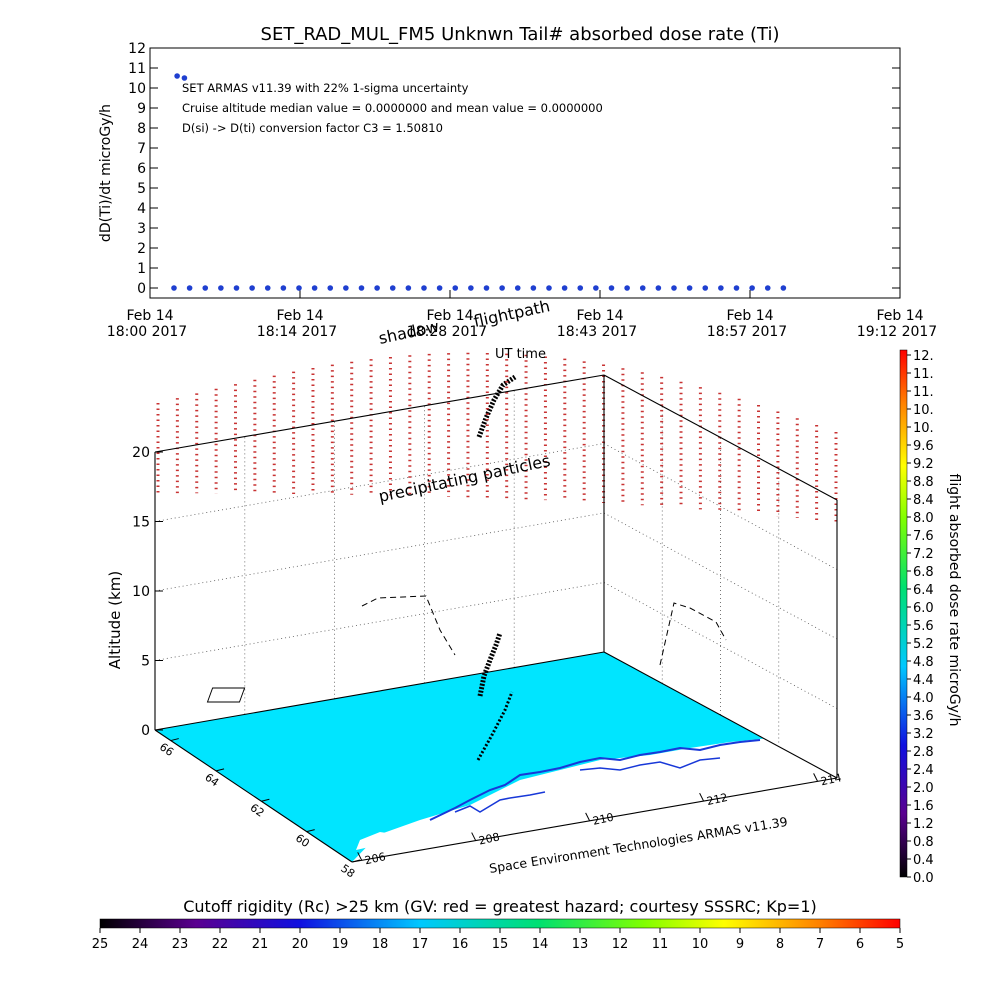  What do you see at coordinates (923, 482) in the screenshot?
I see `dose-rate-tick-label: 8.8` at bounding box center [923, 482].